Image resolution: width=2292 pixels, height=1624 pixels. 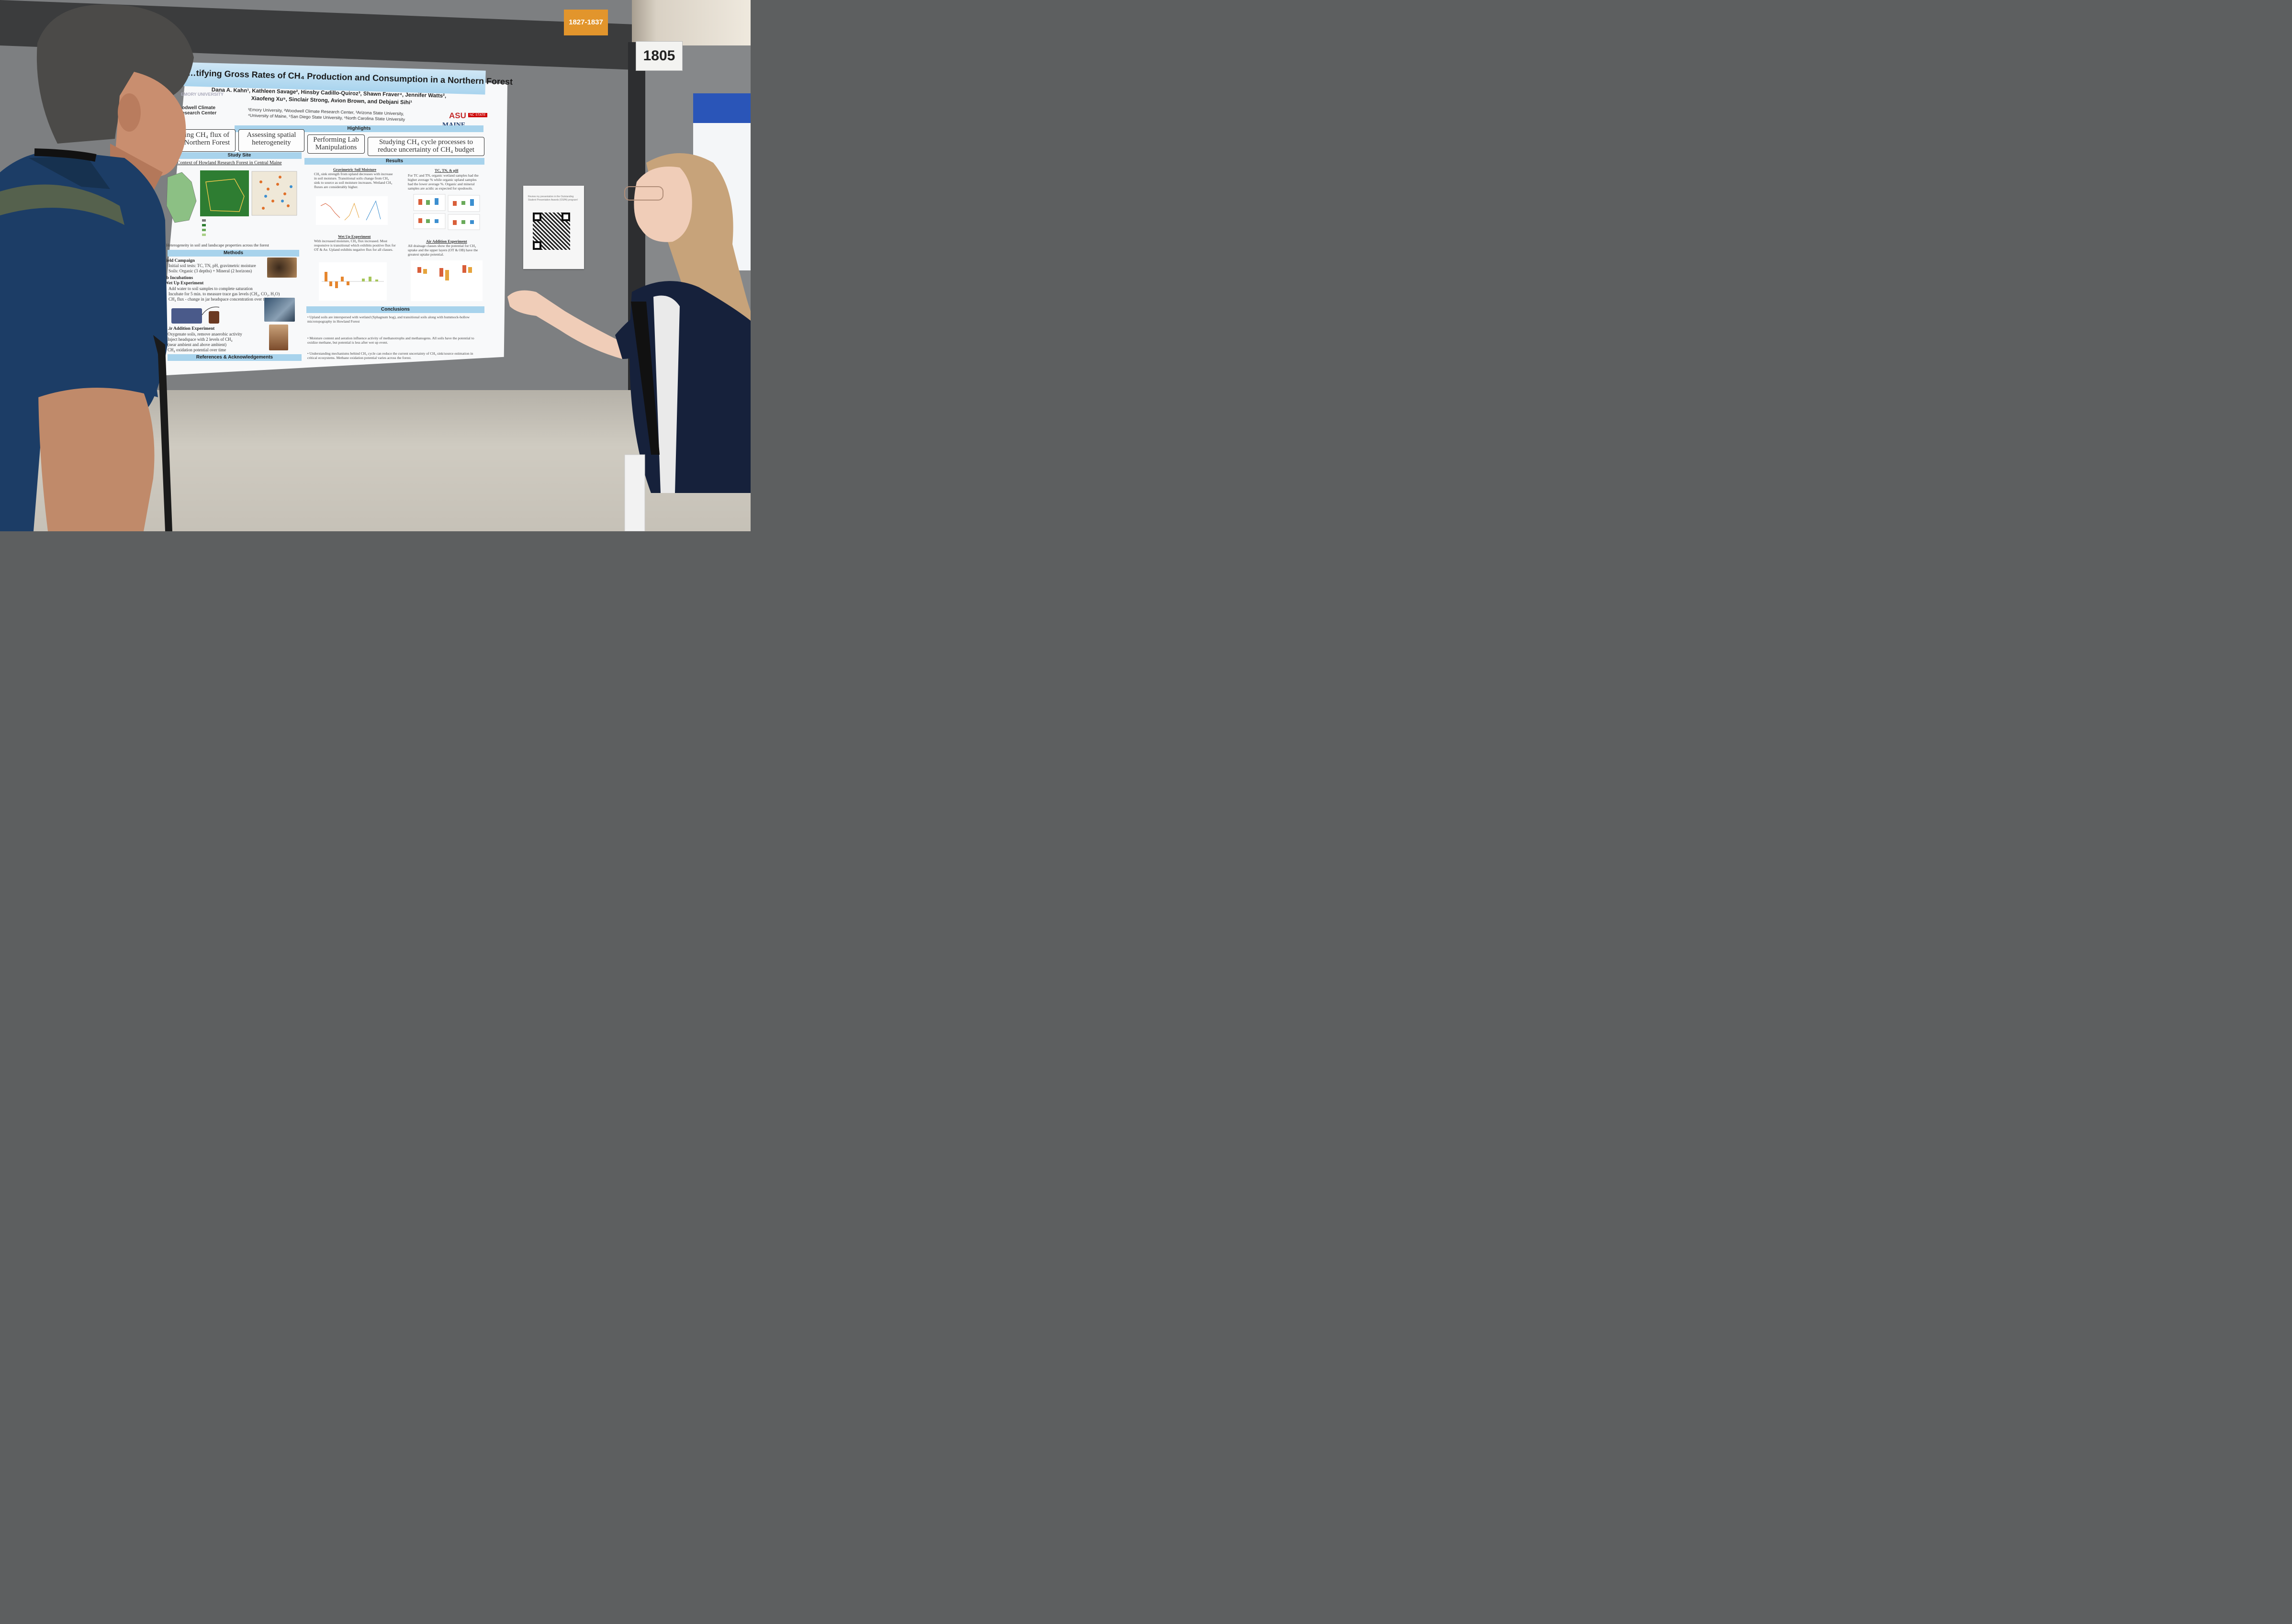 What do you see at coordinates (202, 94) in the screenshot?
I see `emory-logo: EMORY UNIVERSITY` at bounding box center [202, 94].